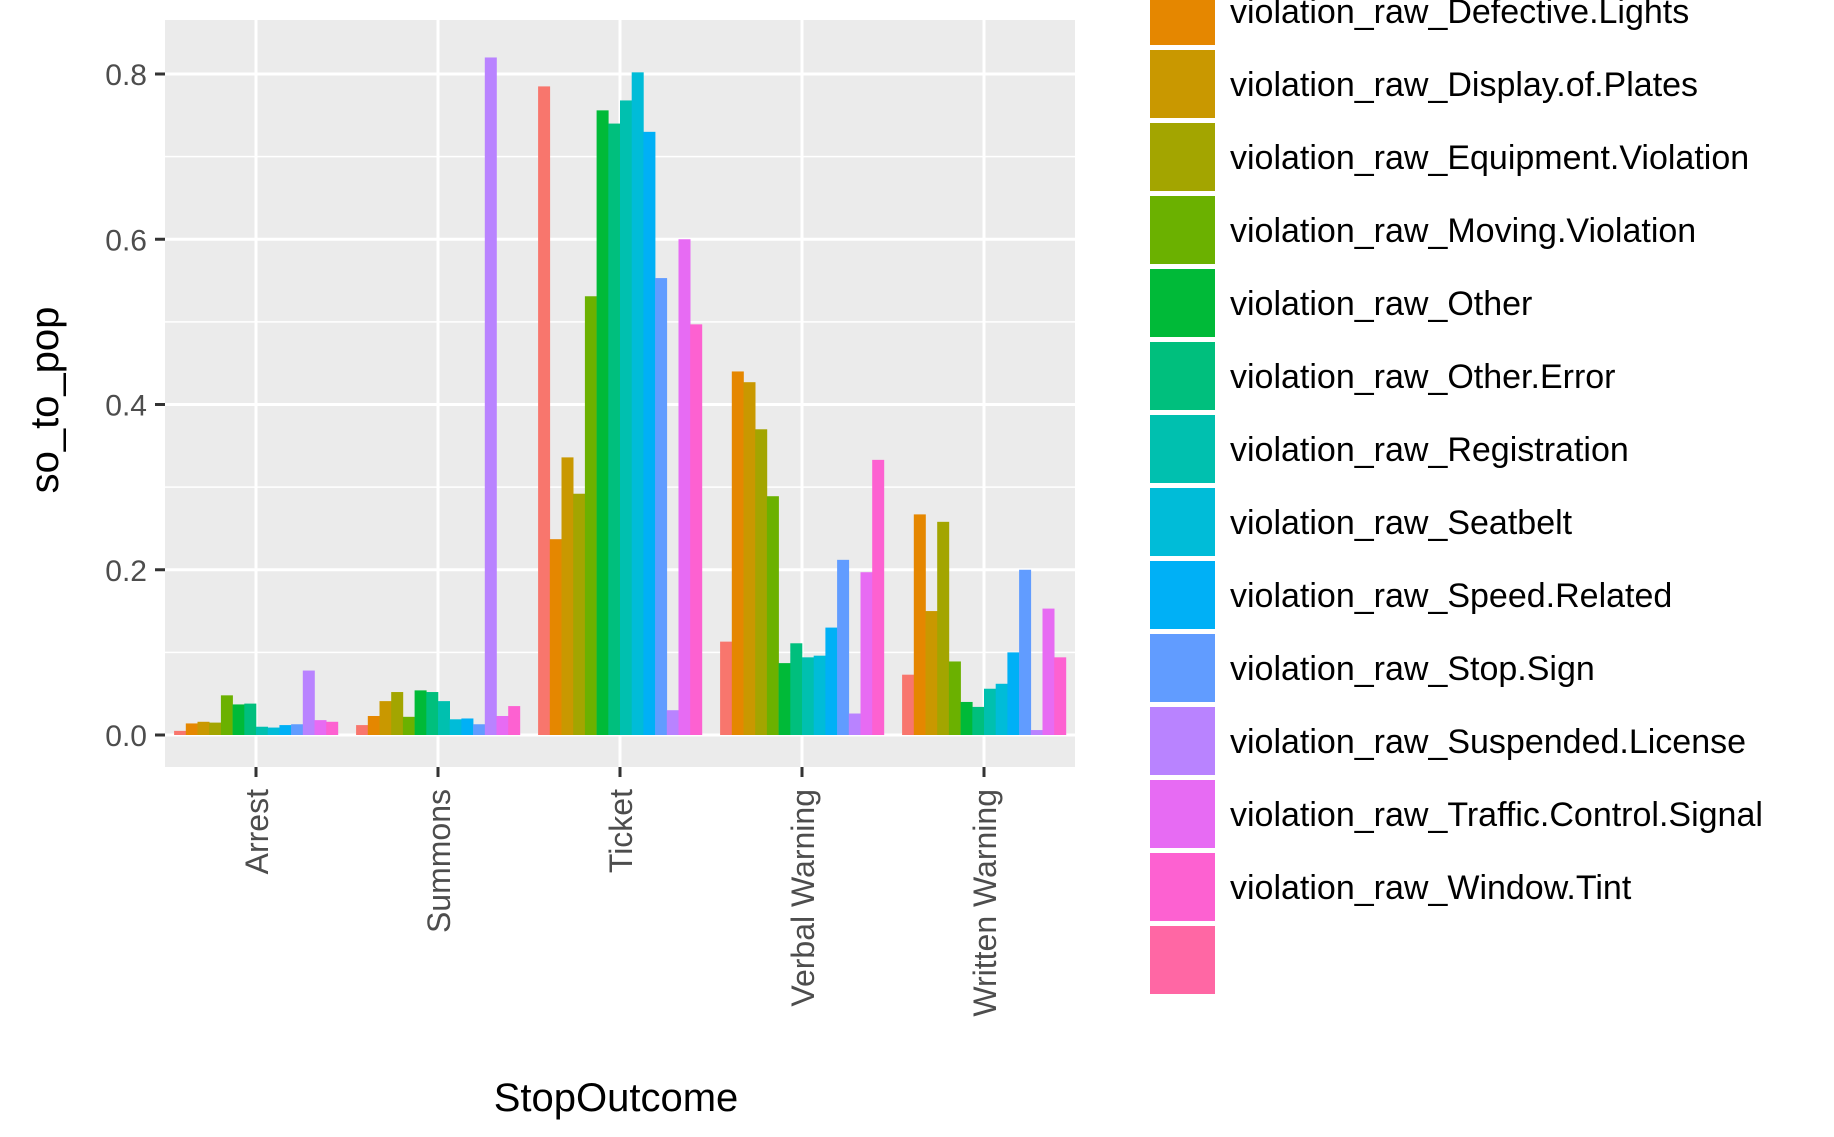 The height and width of the screenshot is (1137, 1834). Describe the element at coordinates (126, 406) in the screenshot. I see `y-tick-label: 0.4` at that location.